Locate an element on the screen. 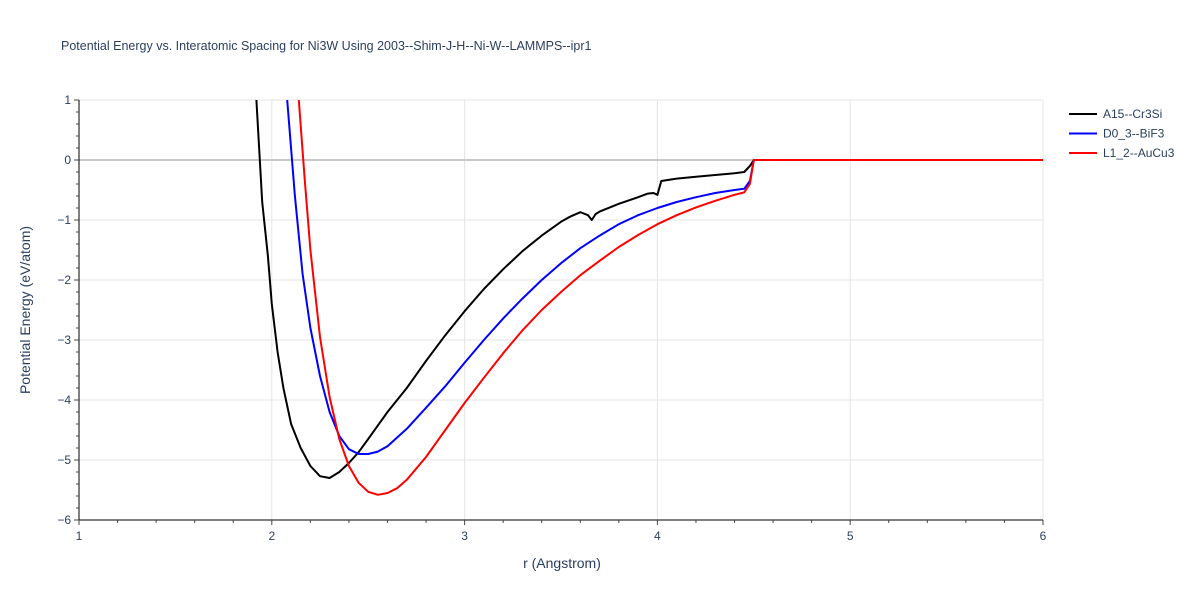 Image resolution: width=1200 pixels, height=605 pixels. x-tick-label: 3 is located at coordinates (464, 536).